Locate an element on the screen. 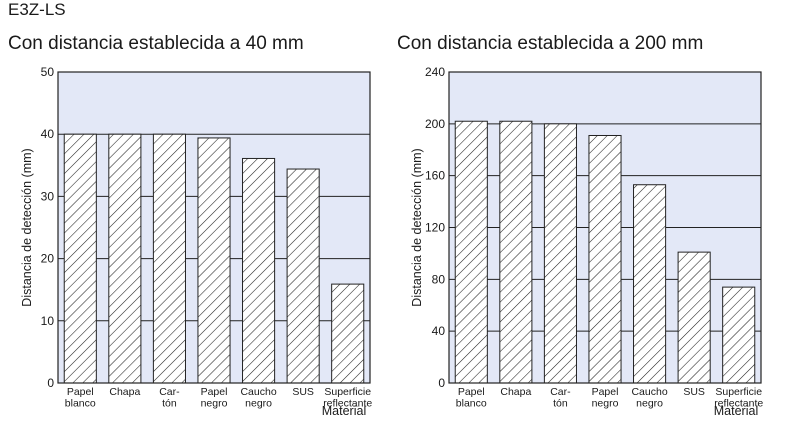 The width and height of the screenshot is (799, 436). y-tick-label: 10 is located at coordinates (48, 321).